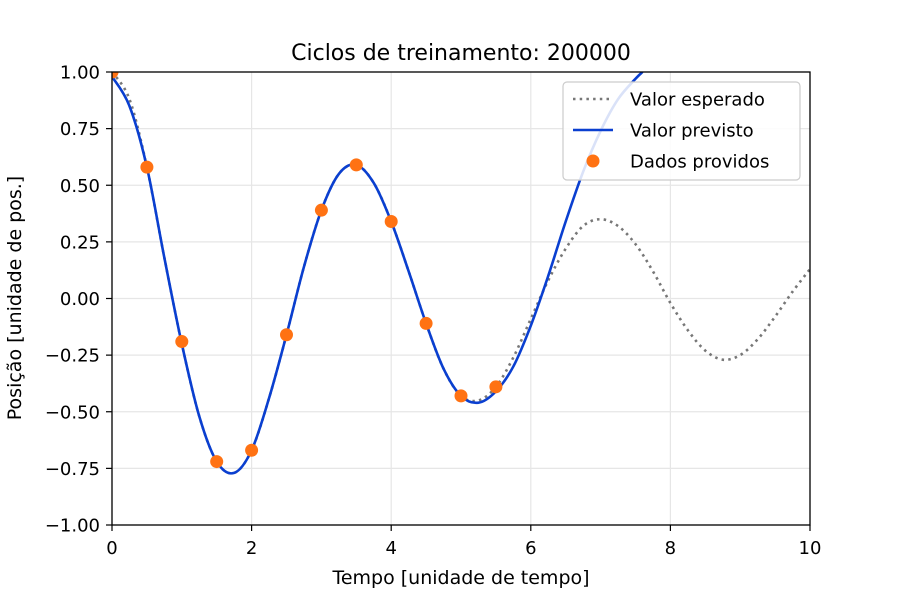 The image size is (900, 604). What do you see at coordinates (72, 412) in the screenshot?
I see `y-tick-label: −0.50` at bounding box center [72, 412].